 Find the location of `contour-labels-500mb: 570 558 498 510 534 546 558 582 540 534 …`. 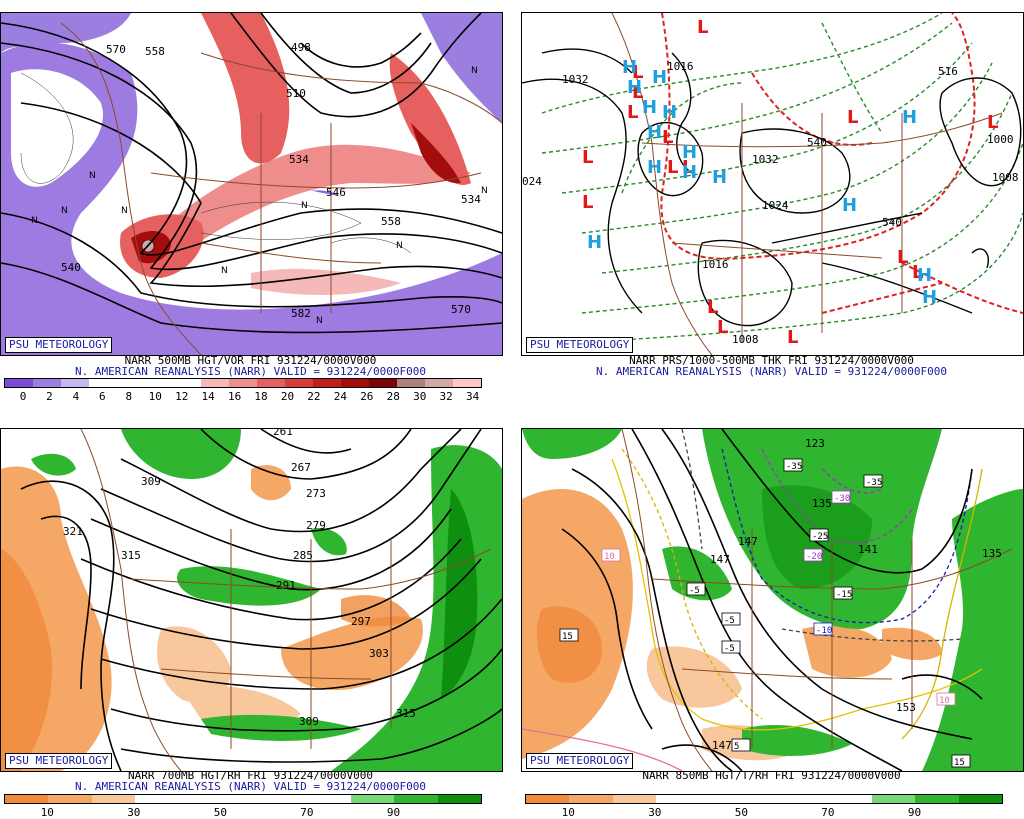

contour-labels-500mb: 570 558 498 510 534 546 558 582 540 534 … is located at coordinates (271, 180).